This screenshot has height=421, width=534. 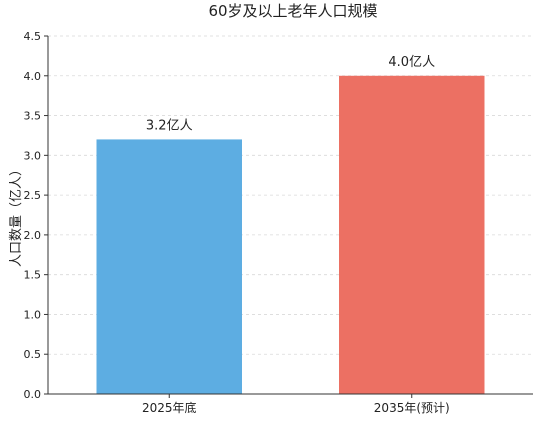 I want to click on x-axis-ticks: 2025年底 2035年(预计), so click(x=296, y=404).